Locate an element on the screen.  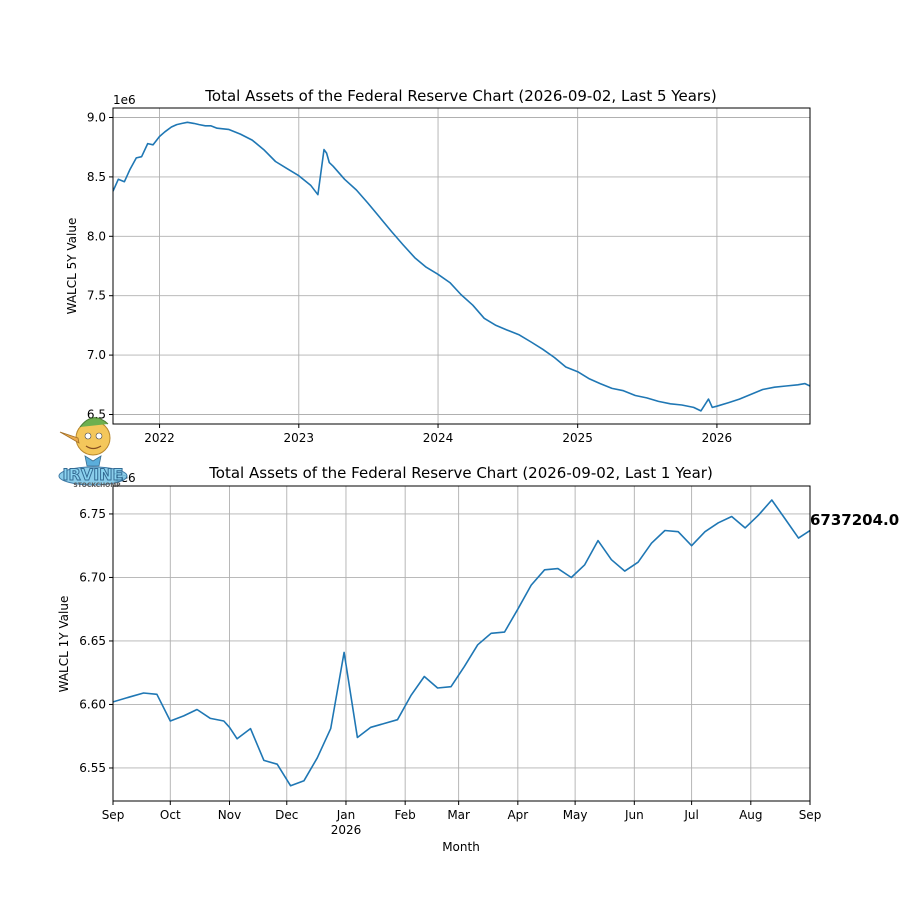
x-tick-label: 2024 is located at coordinates (438, 438).